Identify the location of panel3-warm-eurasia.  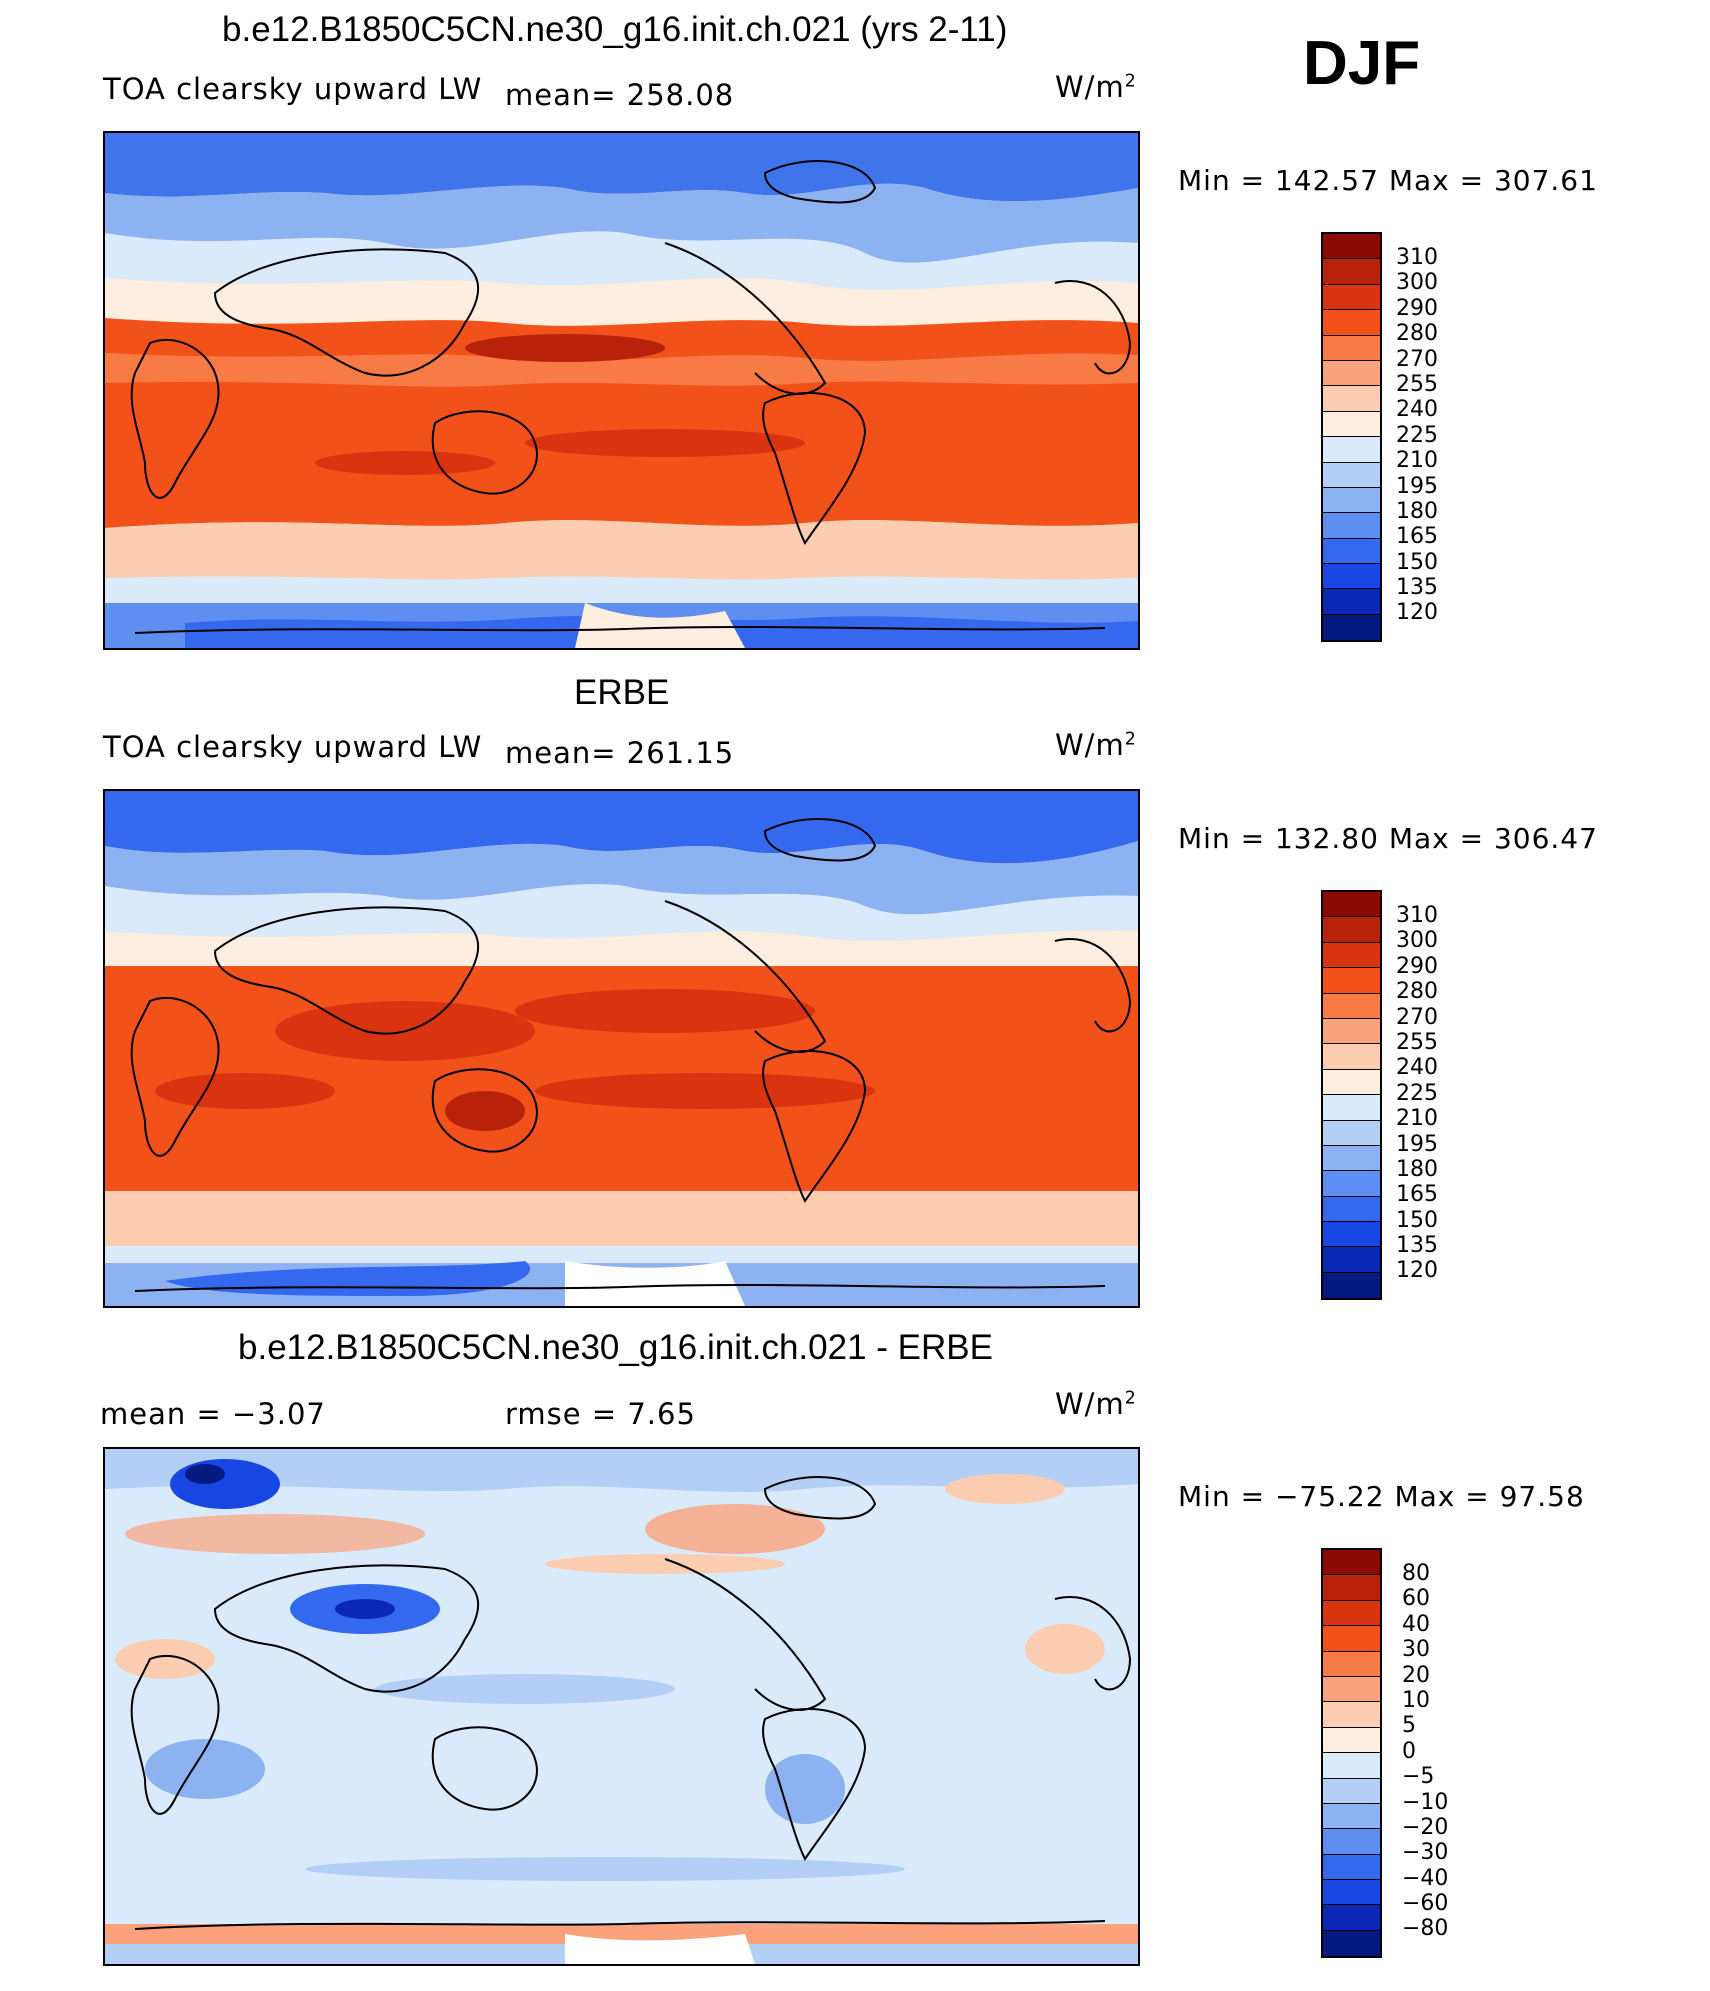
(275, 1534).